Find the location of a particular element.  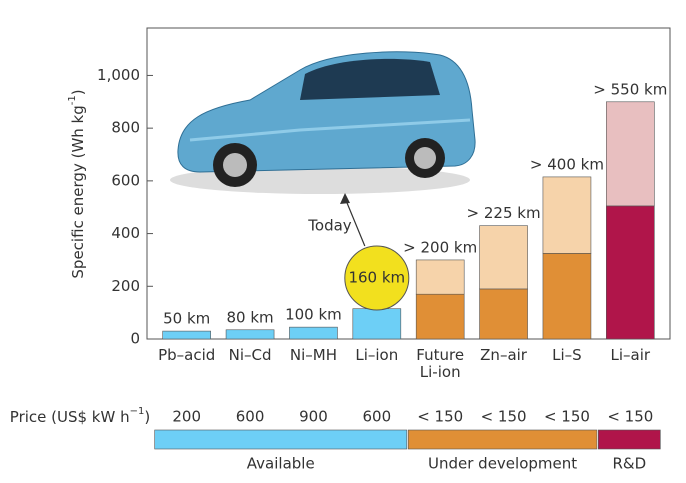

range-label: 80 km is located at coordinates (249, 317).